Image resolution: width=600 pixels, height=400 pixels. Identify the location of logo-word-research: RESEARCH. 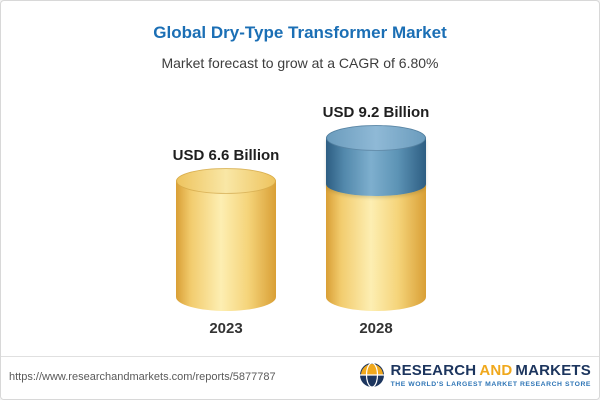
(433, 370).